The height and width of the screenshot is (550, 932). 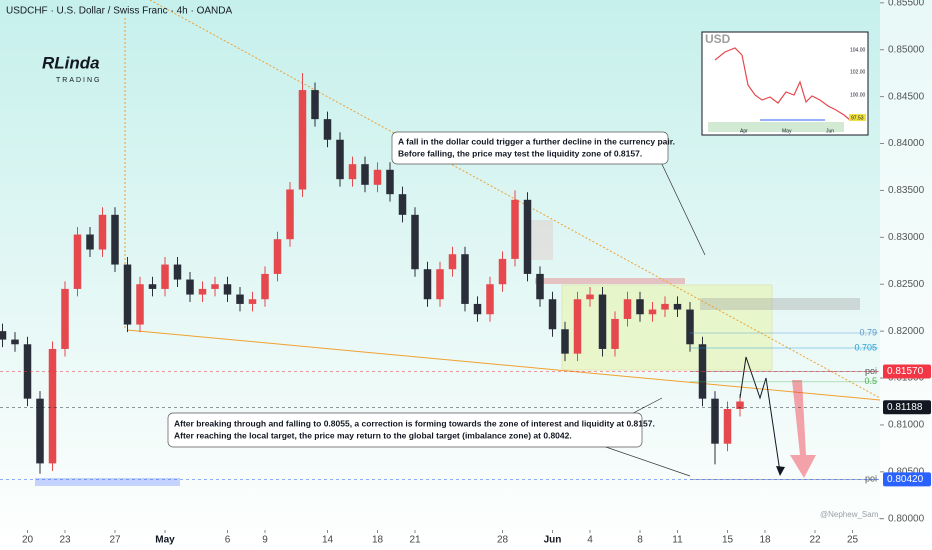 I want to click on inset-last-bg, so click(x=857, y=117).